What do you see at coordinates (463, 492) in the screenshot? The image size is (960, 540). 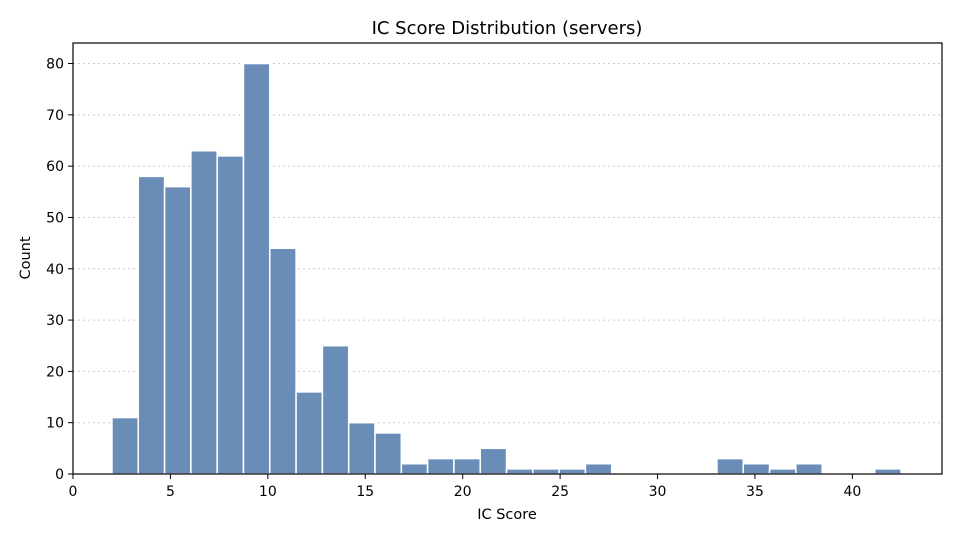 I see `x-tick-label: 20` at bounding box center [463, 492].